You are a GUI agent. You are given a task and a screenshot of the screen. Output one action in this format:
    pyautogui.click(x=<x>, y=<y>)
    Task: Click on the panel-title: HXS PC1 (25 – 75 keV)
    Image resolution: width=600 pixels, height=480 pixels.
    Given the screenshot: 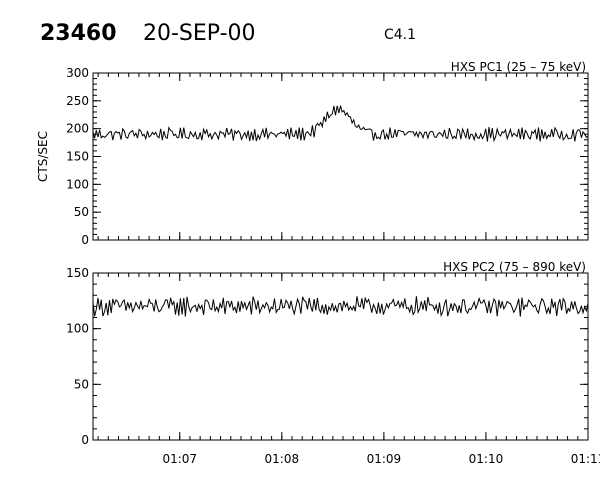 What is the action you would take?
    pyautogui.click(x=518, y=67)
    